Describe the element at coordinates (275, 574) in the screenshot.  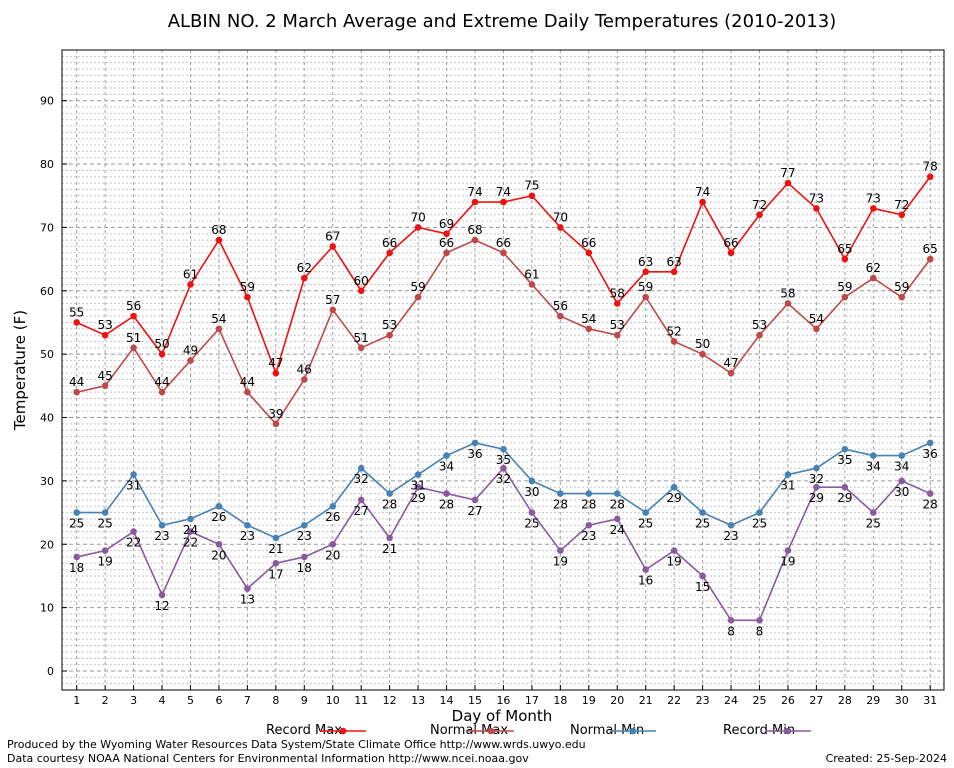
I see `record-min-data-label: 17` at that location.